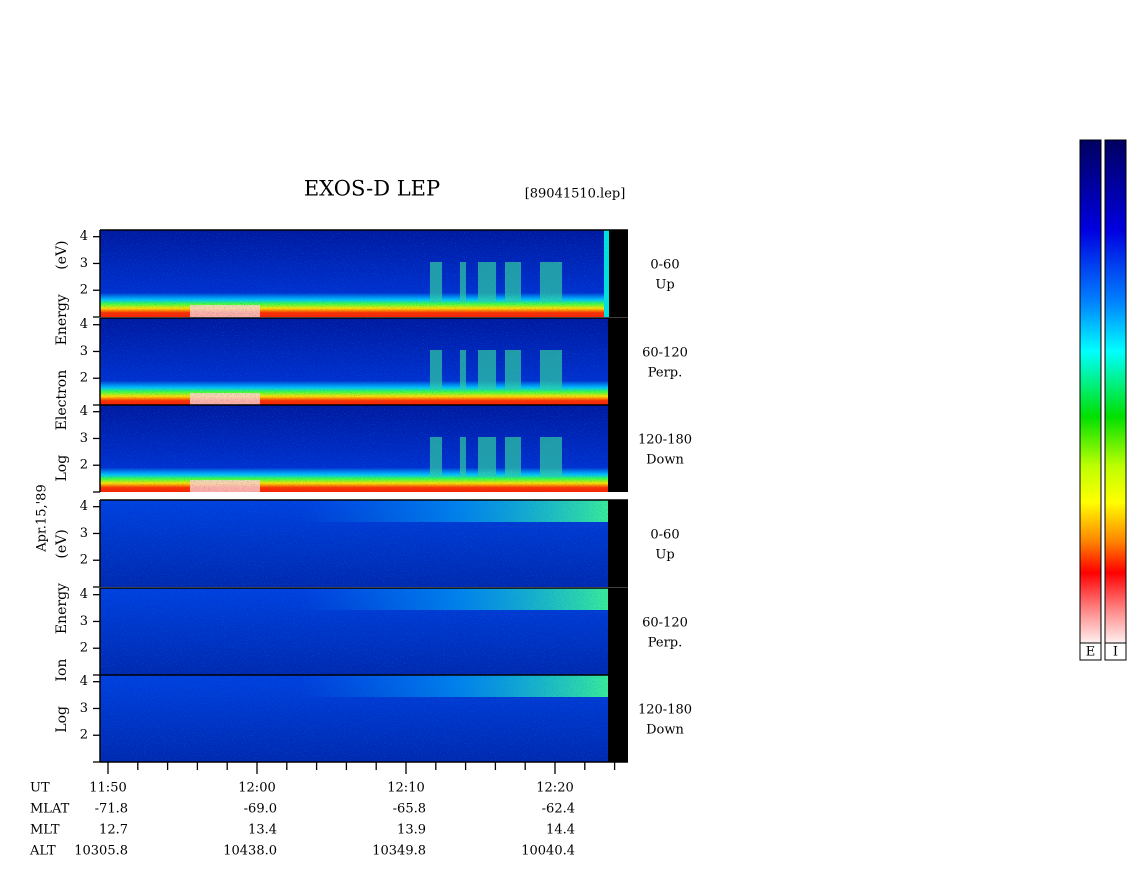 The height and width of the screenshot is (875, 1130). I want to click on file-name: [89041510.lep], so click(575, 194).